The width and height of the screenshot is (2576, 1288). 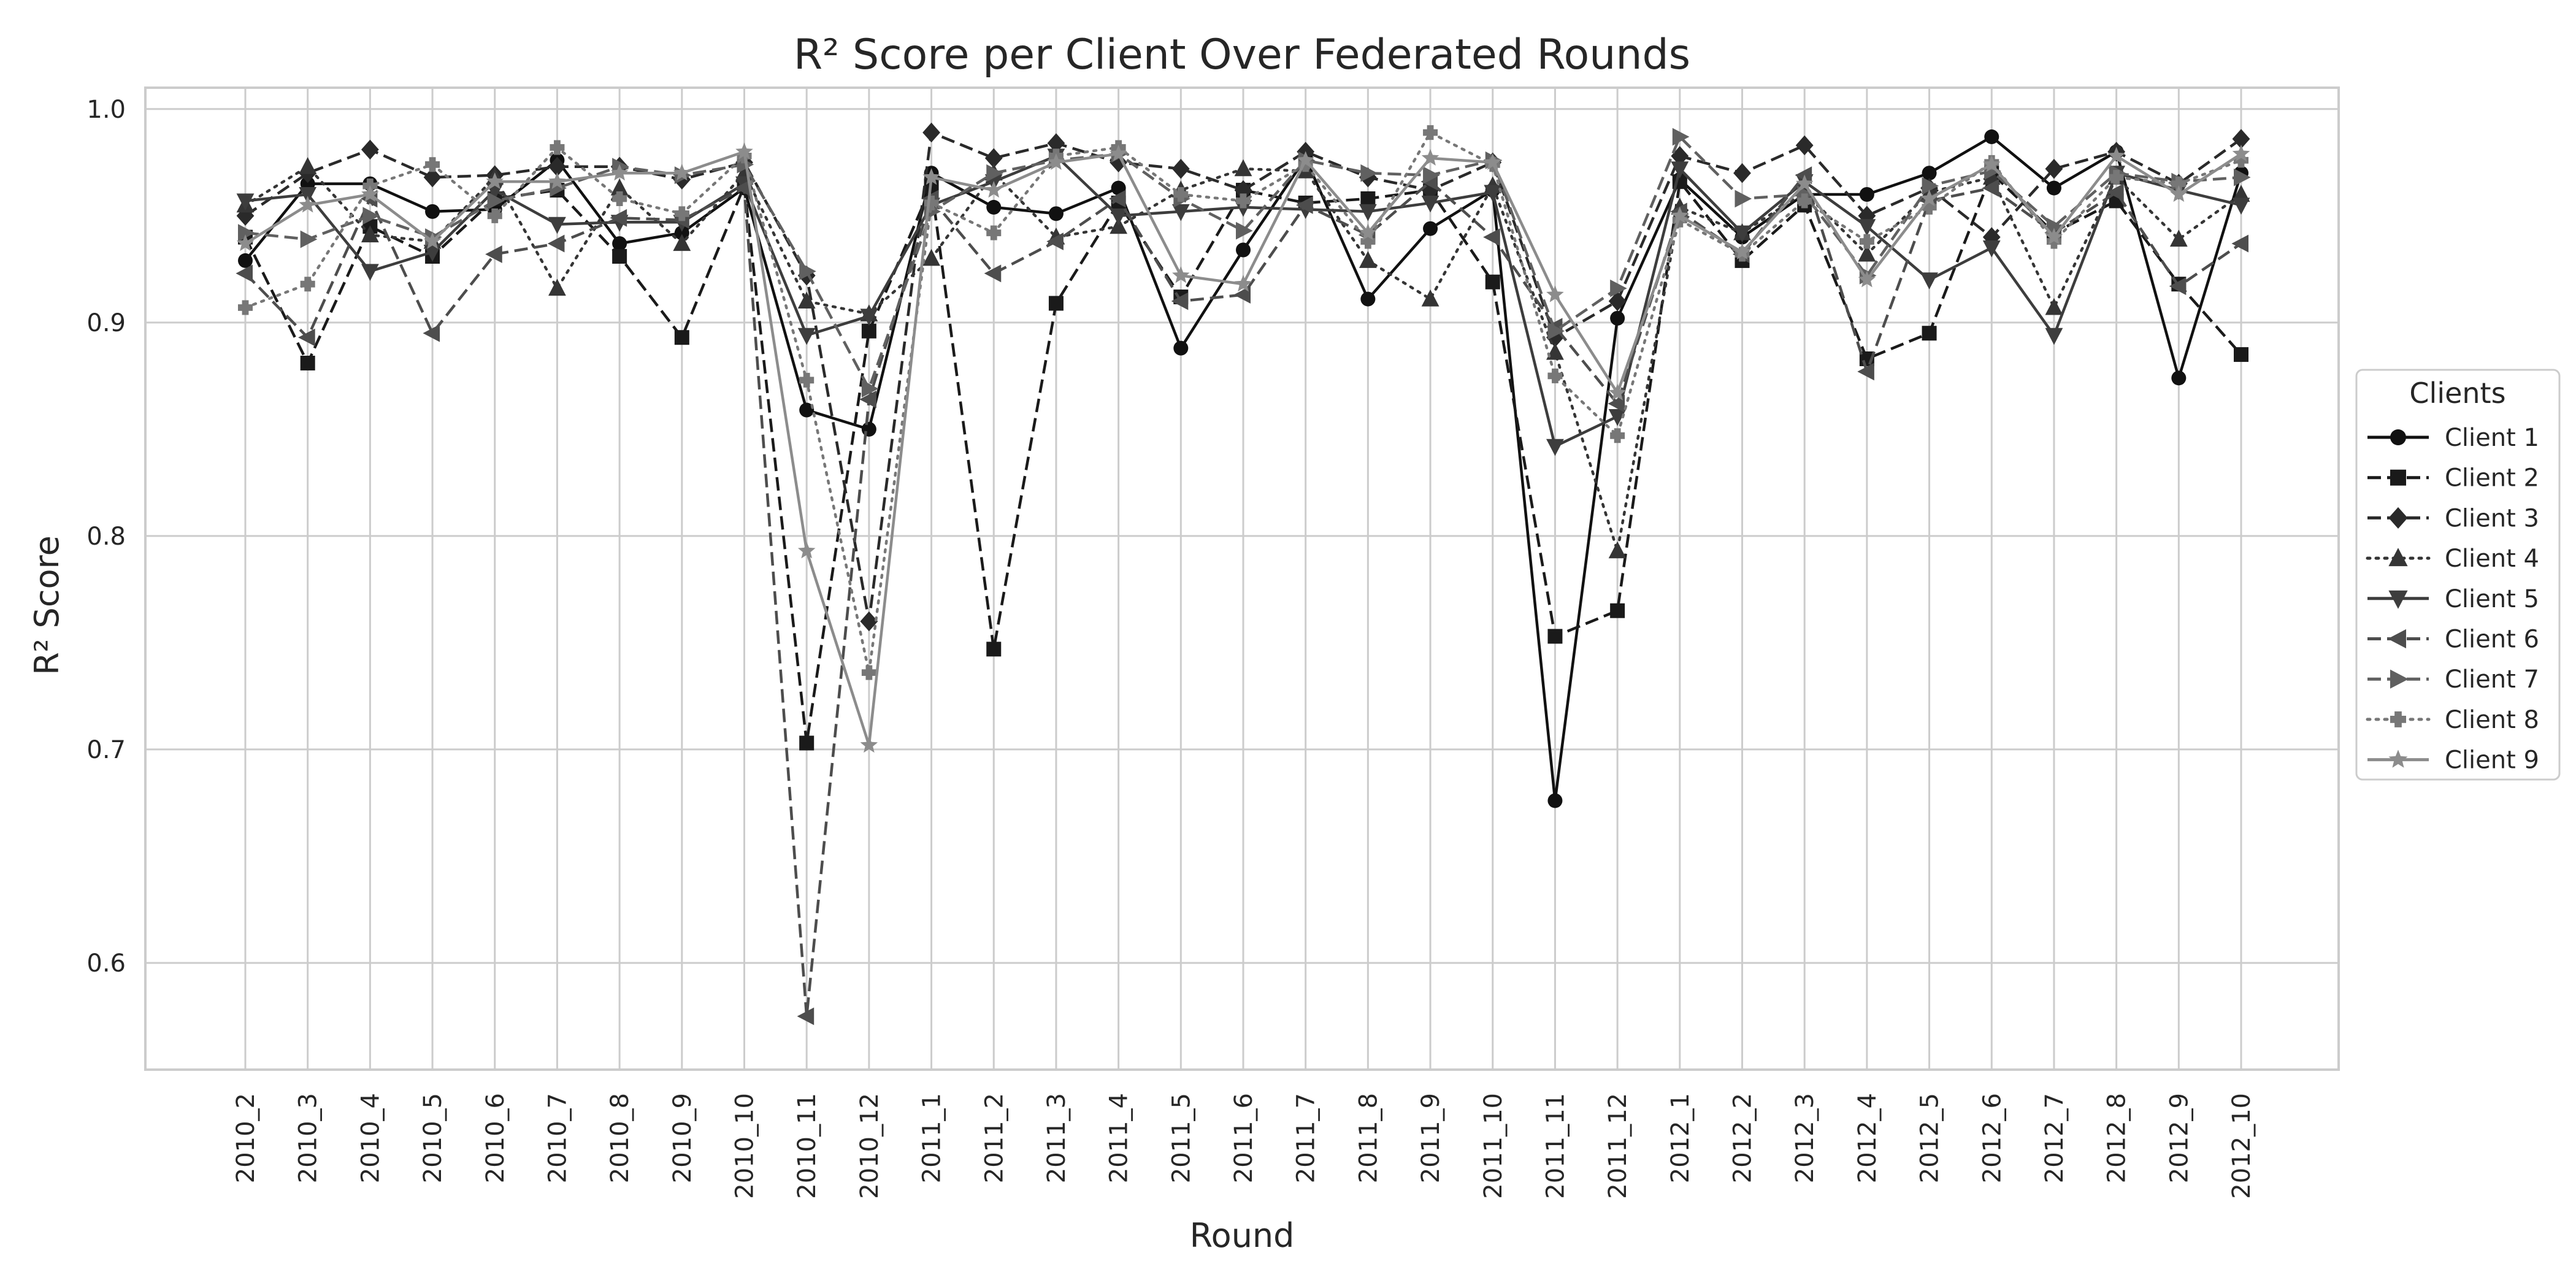 I want to click on legend-title: Clients, so click(x=2457, y=393).